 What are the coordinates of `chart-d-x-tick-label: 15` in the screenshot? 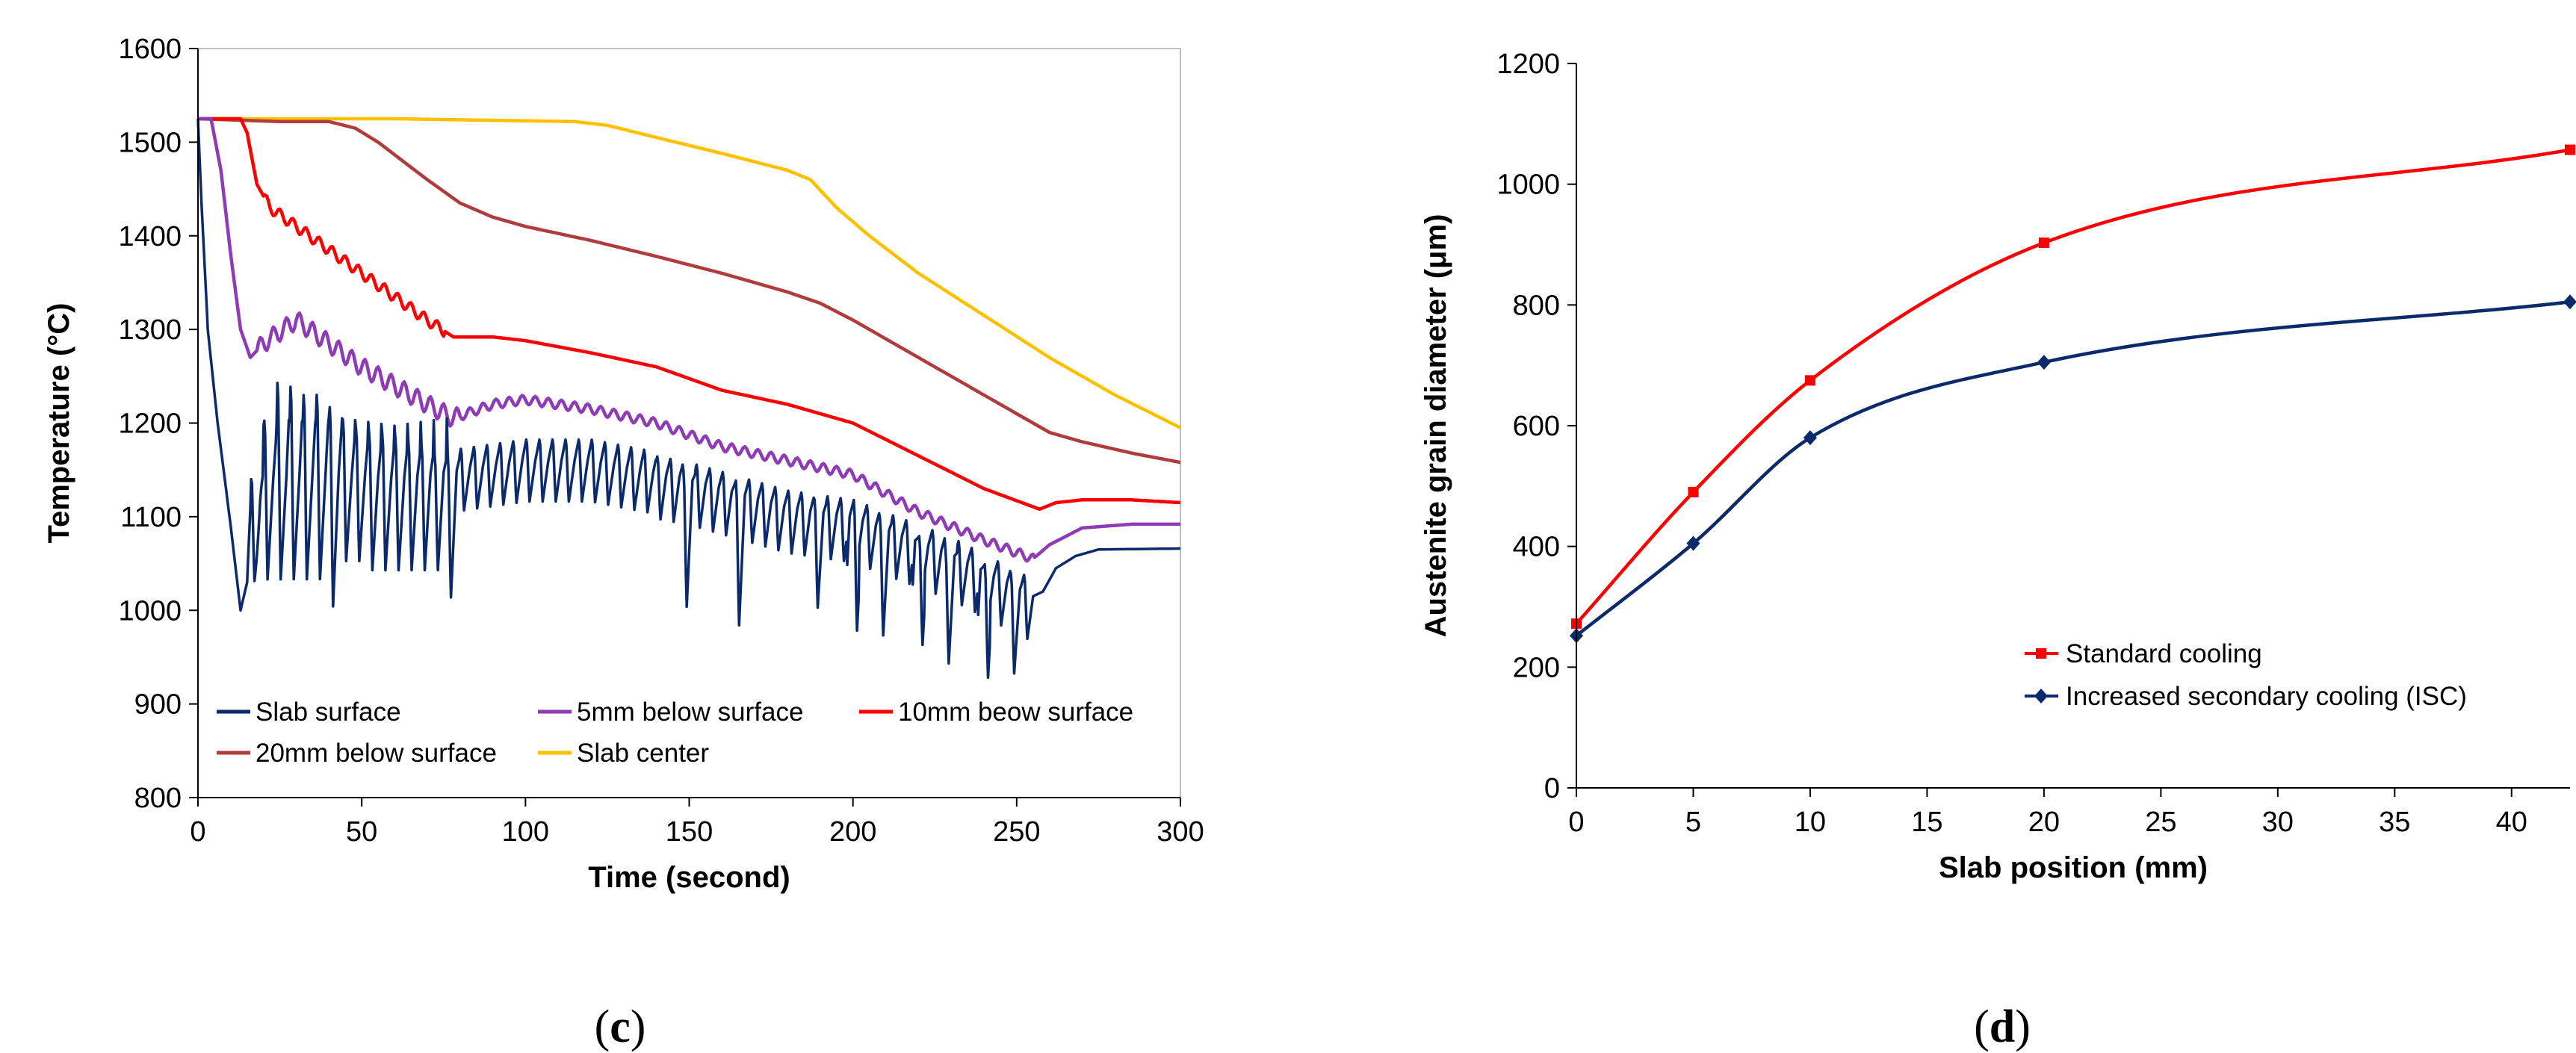 It's located at (1926, 823).